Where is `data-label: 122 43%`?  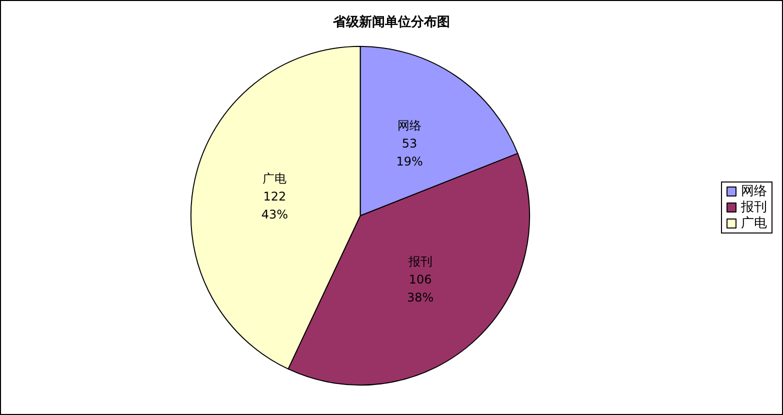 data-label: 122 43% is located at coordinates (274, 206).